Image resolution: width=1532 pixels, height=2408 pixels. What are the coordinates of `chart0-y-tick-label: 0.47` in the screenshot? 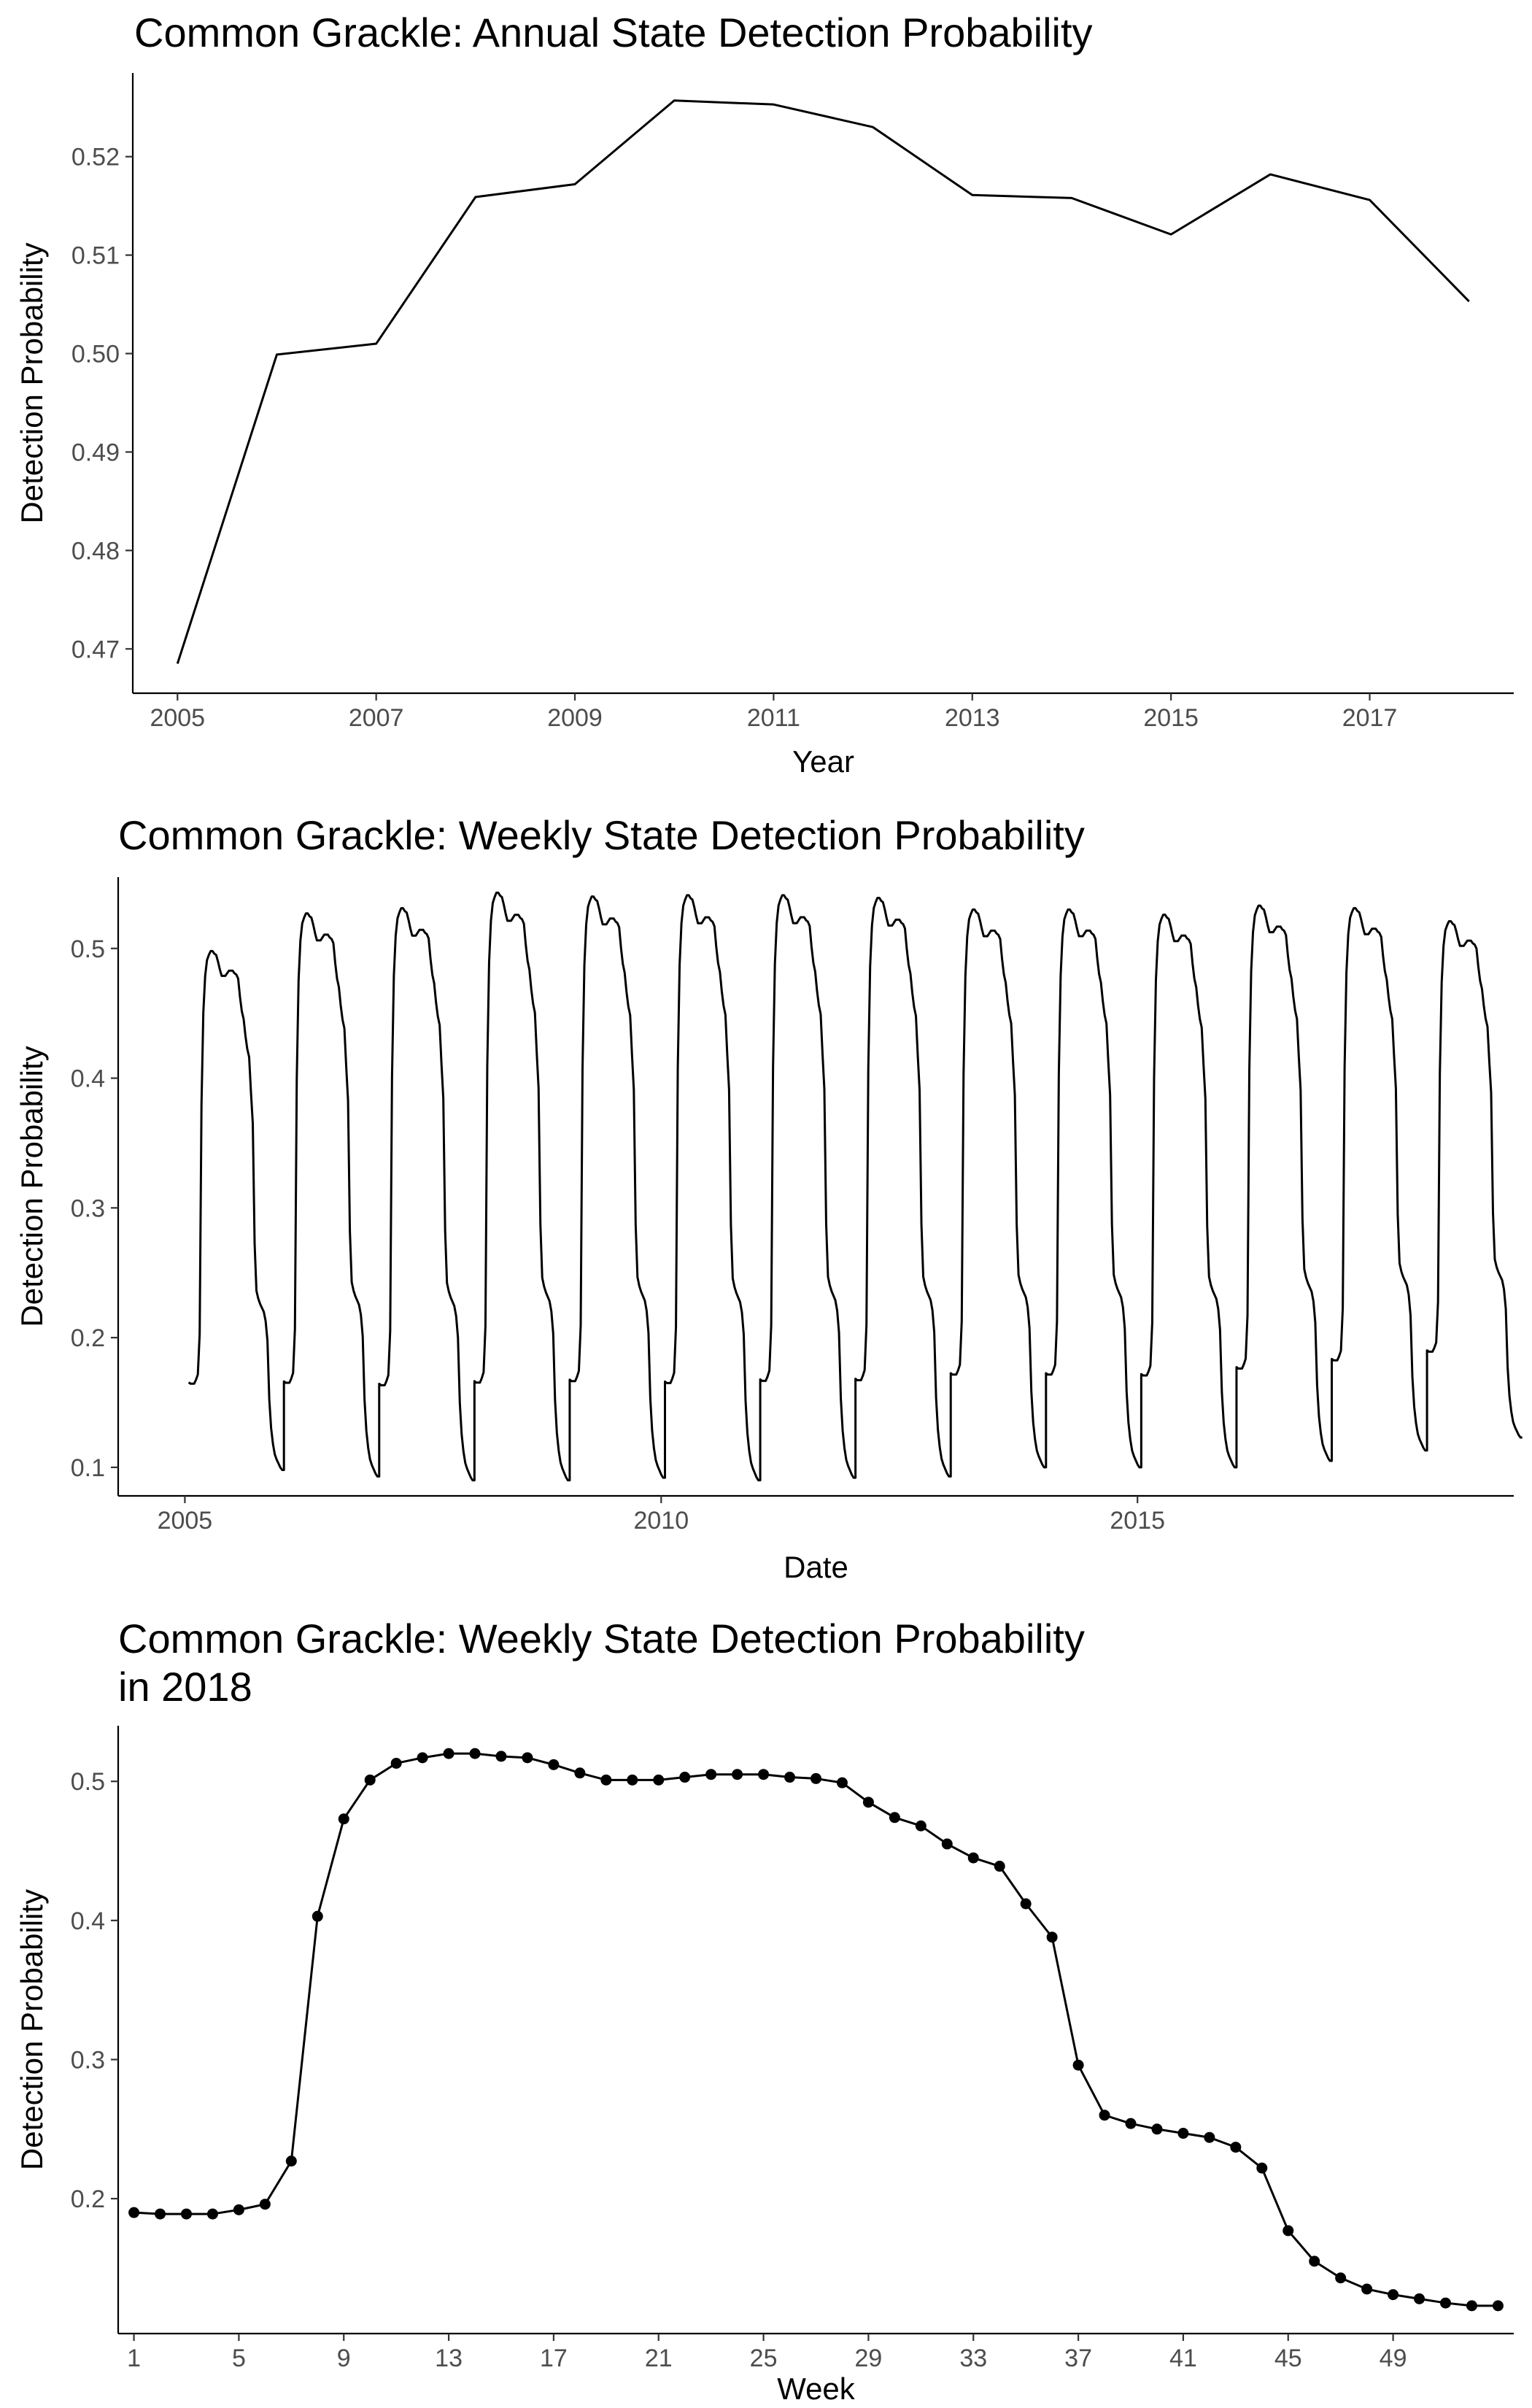 It's located at (96, 649).